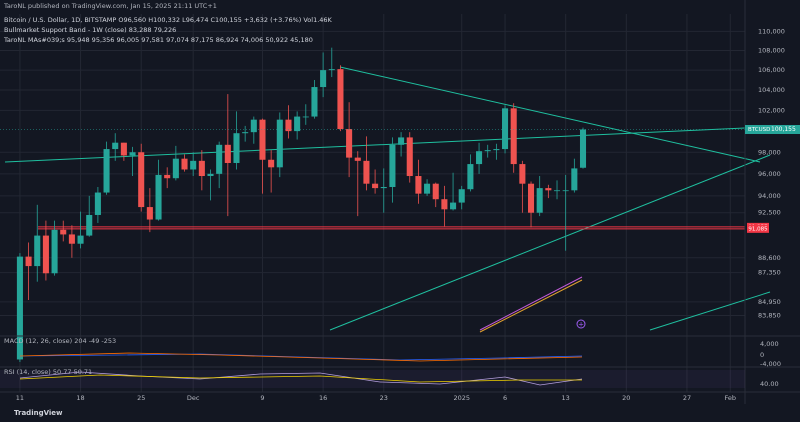  Describe the element at coordinates (783, 129) in the screenshot. I see `last-price-label: 100,155` at that location.